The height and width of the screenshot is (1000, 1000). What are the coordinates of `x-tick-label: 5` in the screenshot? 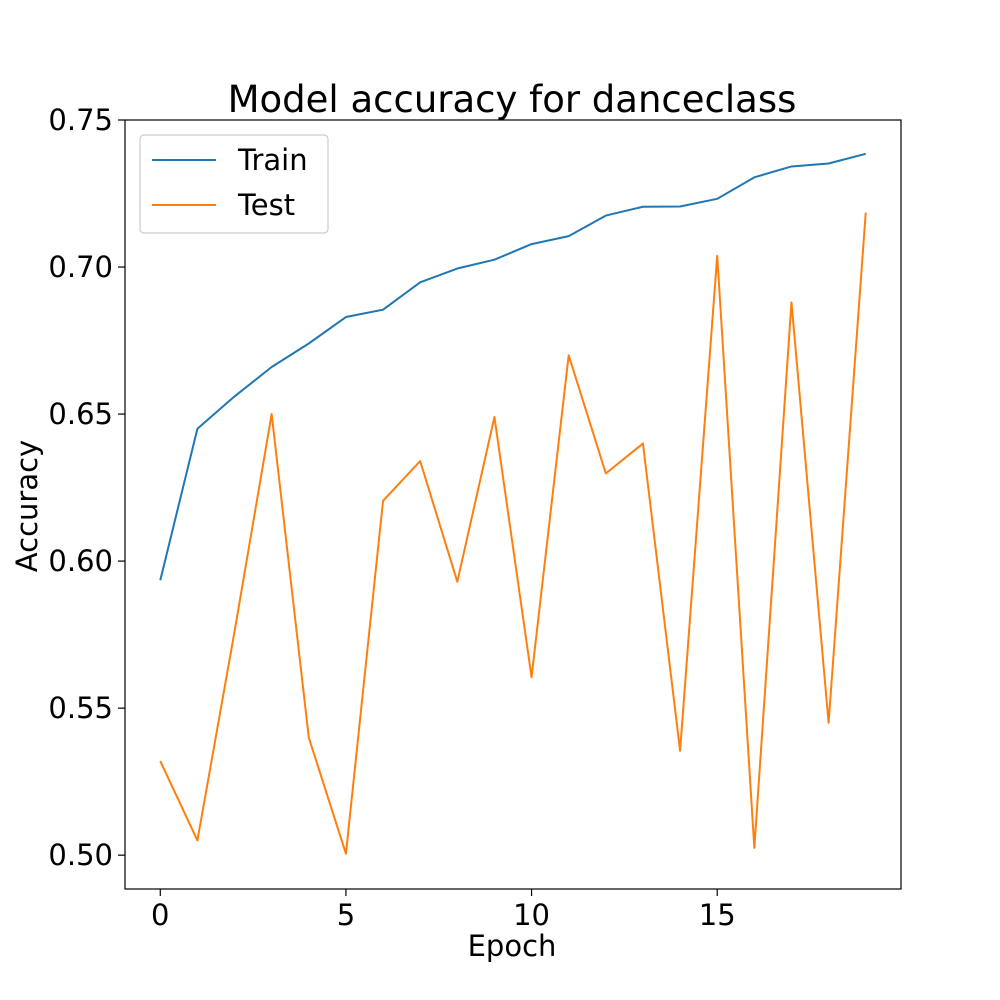 It's located at (346, 915).